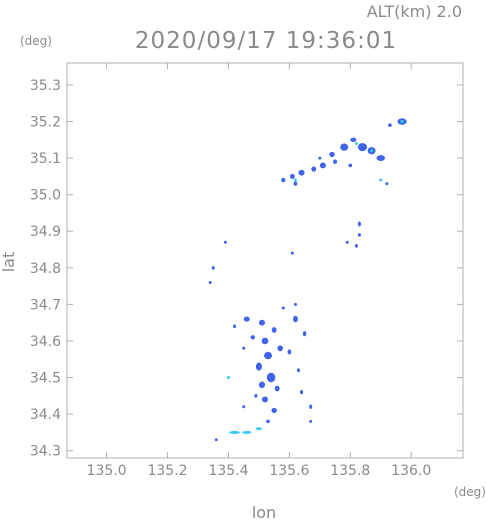 Image resolution: width=491 pixels, height=521 pixels. I want to click on y-tick-label: 34.7, so click(45, 305).